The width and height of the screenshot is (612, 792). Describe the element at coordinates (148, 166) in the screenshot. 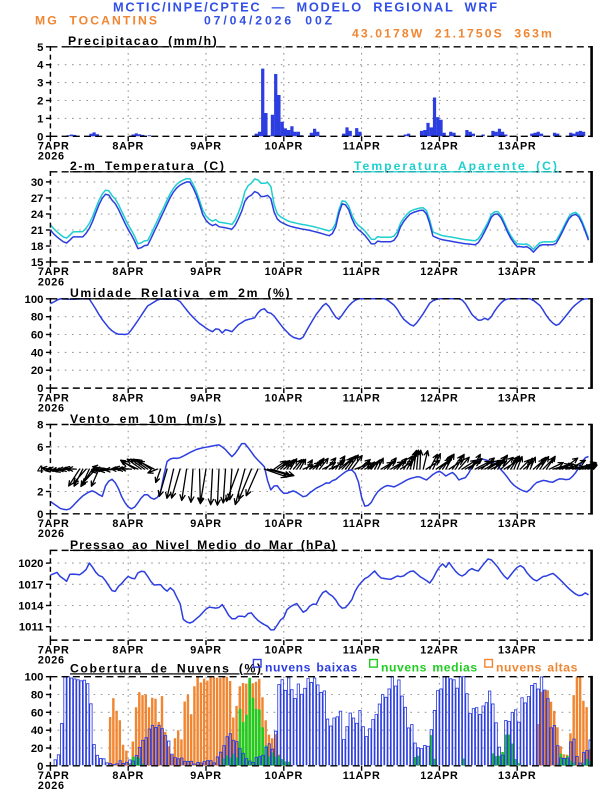

I see `svg-text: 2-m Temperatura (C)` at that location.